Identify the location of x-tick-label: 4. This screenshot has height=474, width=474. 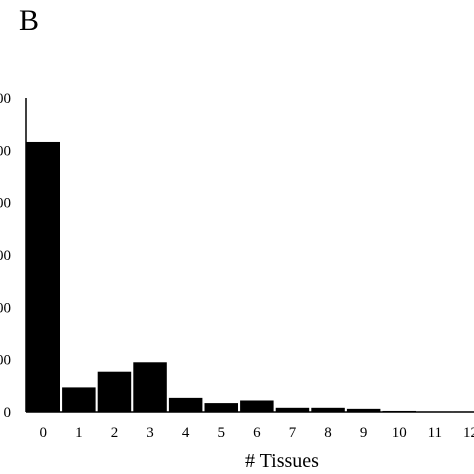
(186, 433).